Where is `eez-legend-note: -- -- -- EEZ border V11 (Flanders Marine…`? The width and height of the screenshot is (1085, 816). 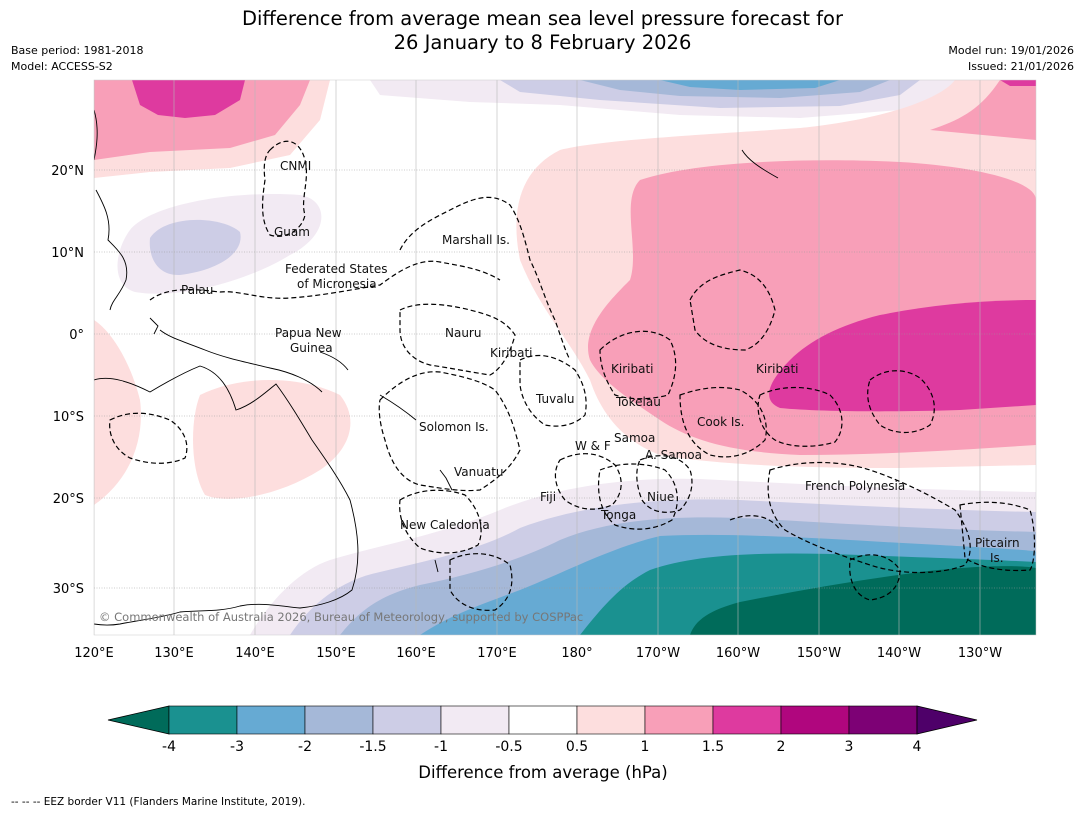
eez-legend-note: -- -- -- EEZ border V11 (Flanders Marine… is located at coordinates (158, 802).